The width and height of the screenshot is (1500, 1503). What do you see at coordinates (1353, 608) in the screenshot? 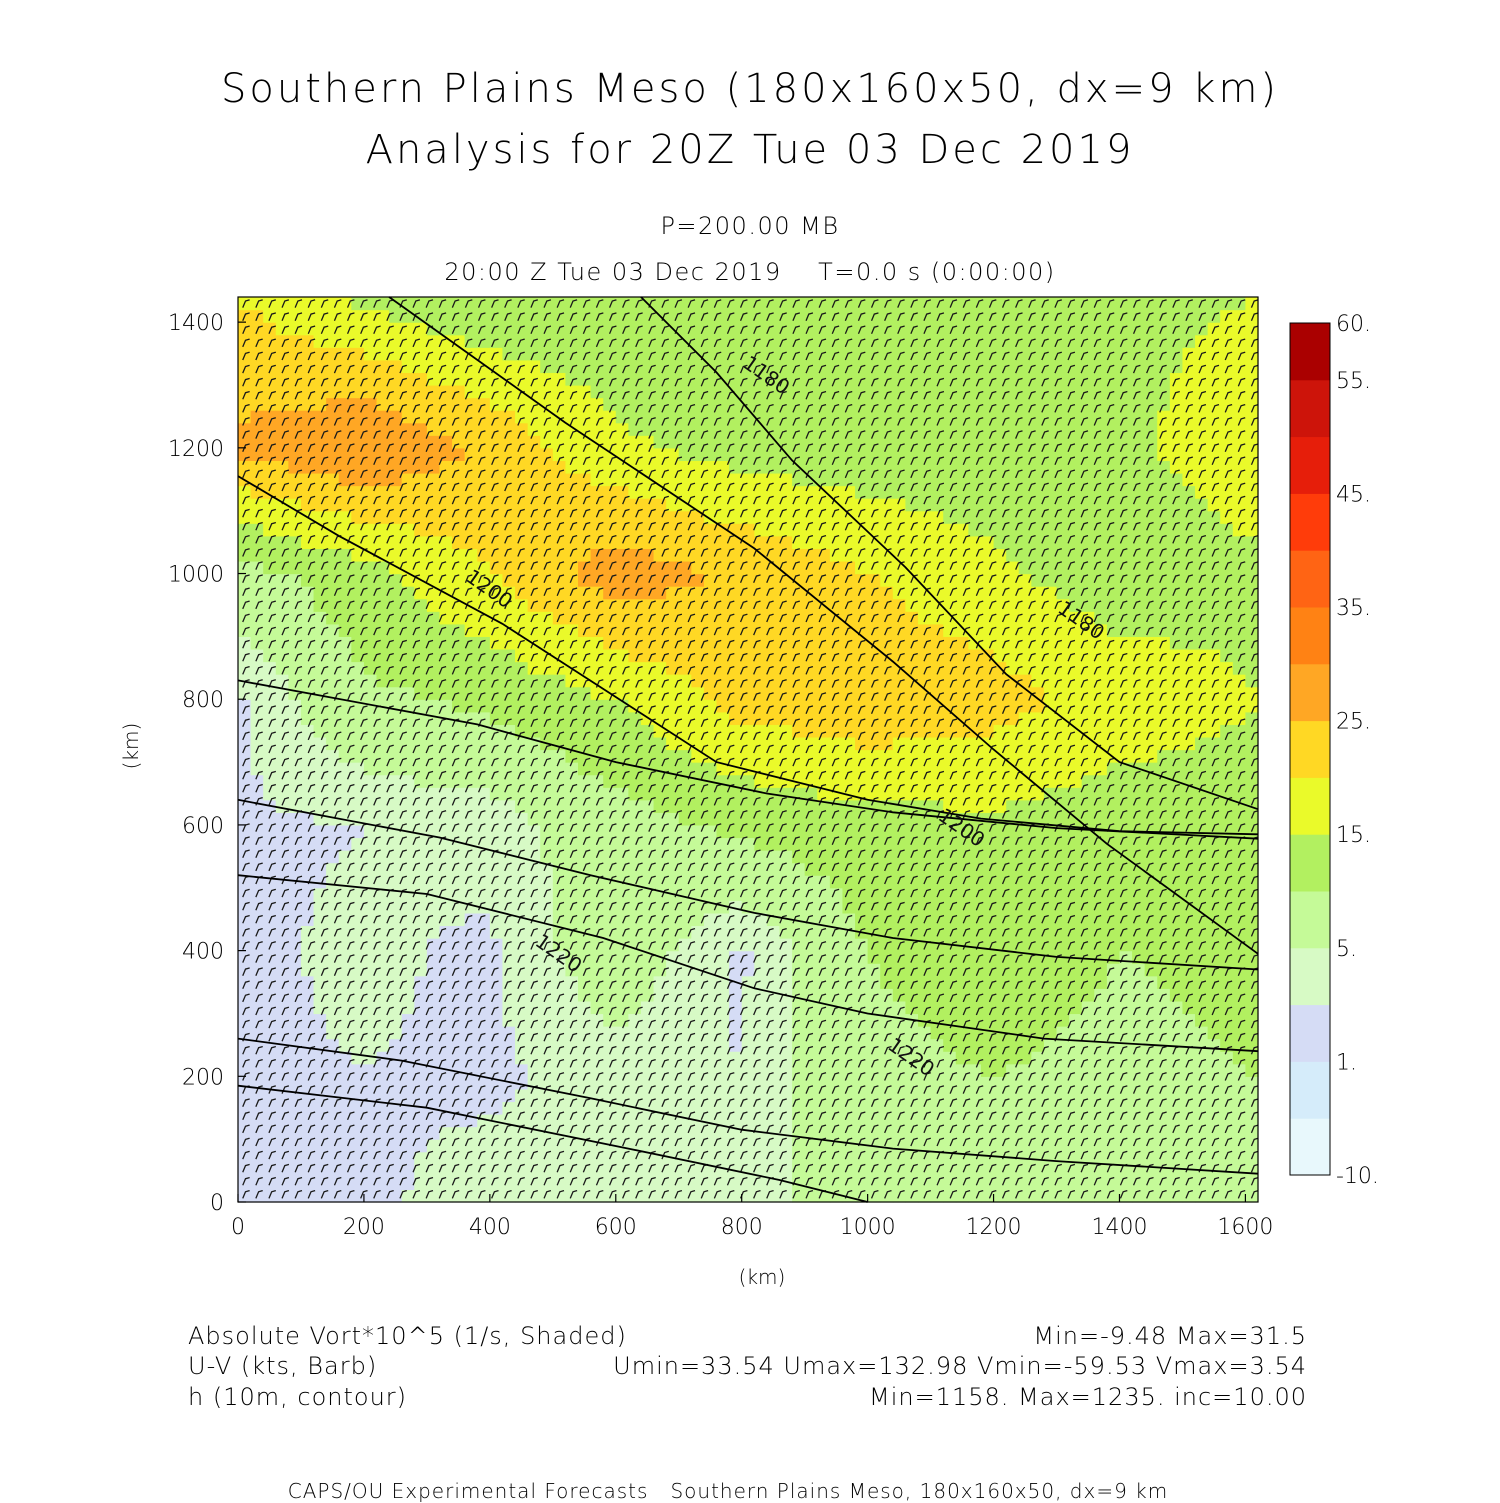
I see `colorbar-label: 35.` at bounding box center [1353, 608].